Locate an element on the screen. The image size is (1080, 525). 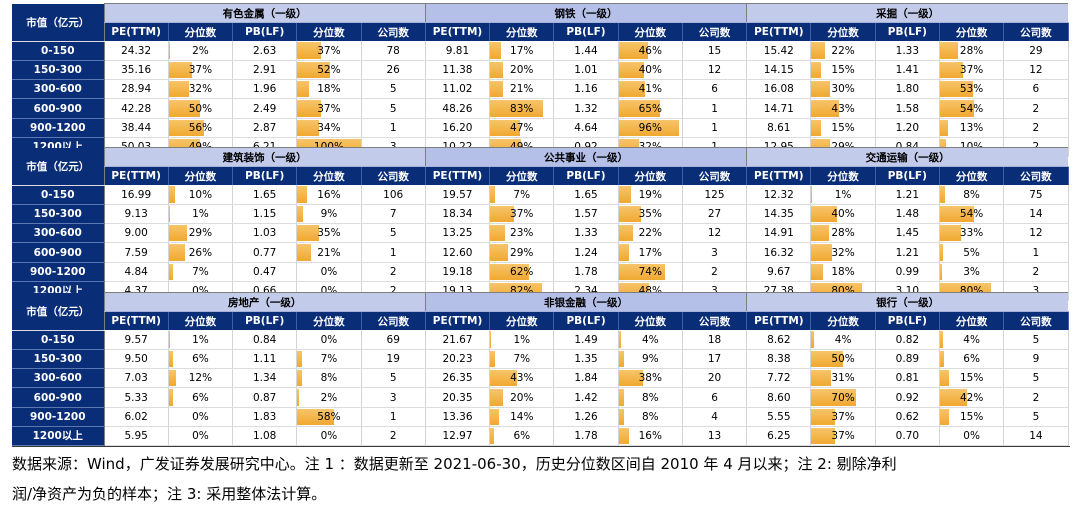
pb-percentile-cell: 34% is located at coordinates (329, 128).